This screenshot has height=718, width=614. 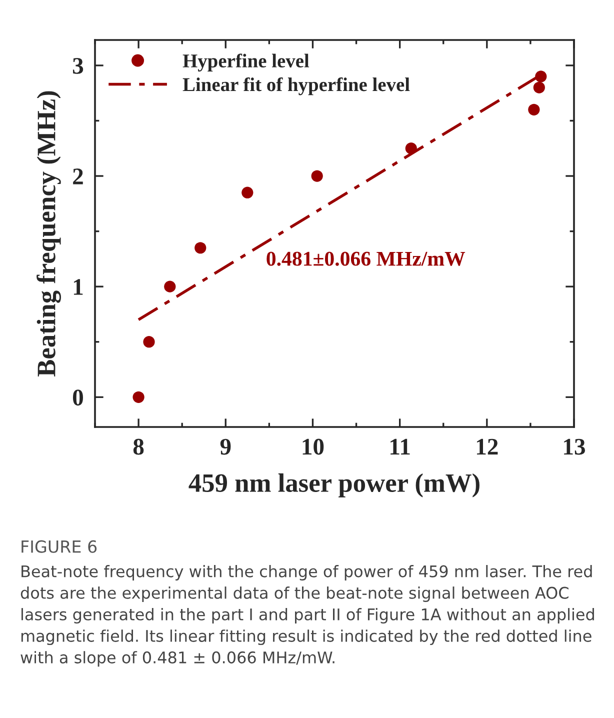 What do you see at coordinates (574, 446) in the screenshot?
I see `x-tick-label: 13` at bounding box center [574, 446].